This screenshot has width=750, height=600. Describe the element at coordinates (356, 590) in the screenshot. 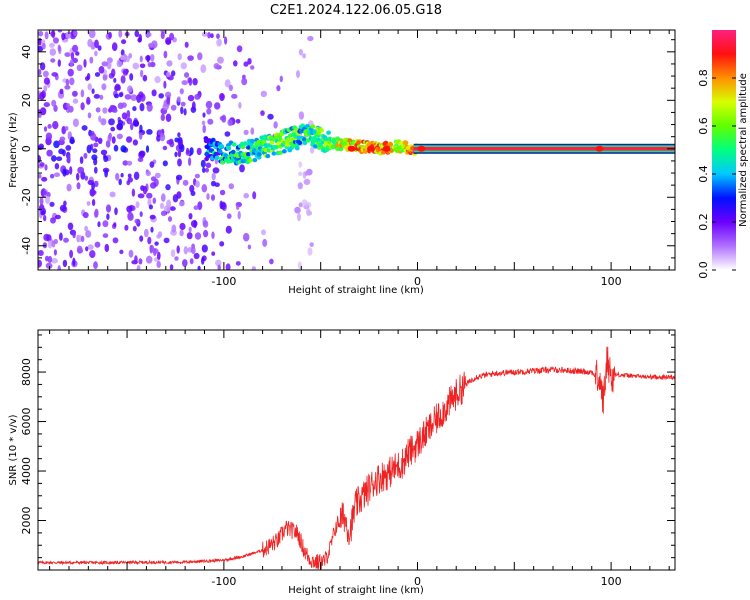

I see `snr-xlabel: Height of straight line (km)` at that location.